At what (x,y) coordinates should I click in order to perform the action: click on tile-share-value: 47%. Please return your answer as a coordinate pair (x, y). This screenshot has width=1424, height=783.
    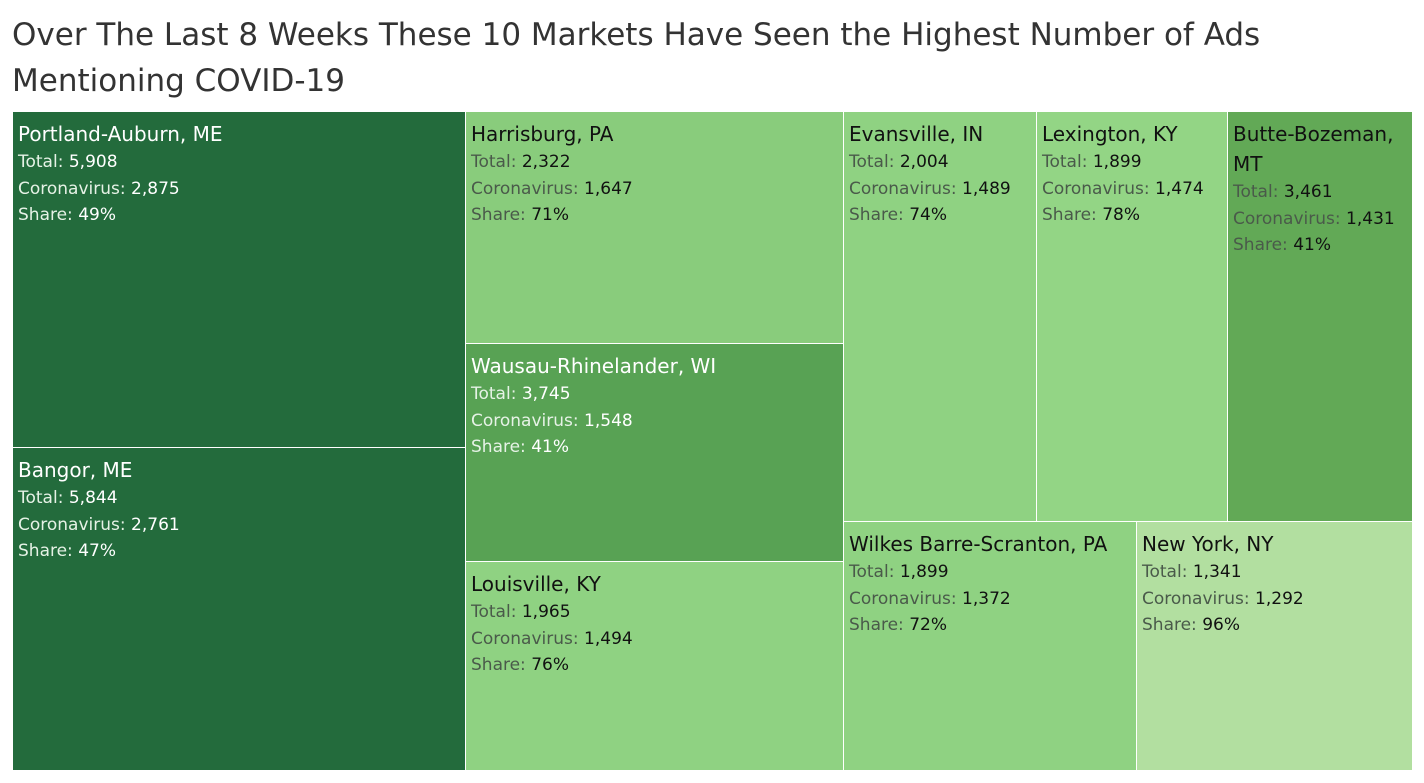
    Looking at the image, I should click on (97, 551).